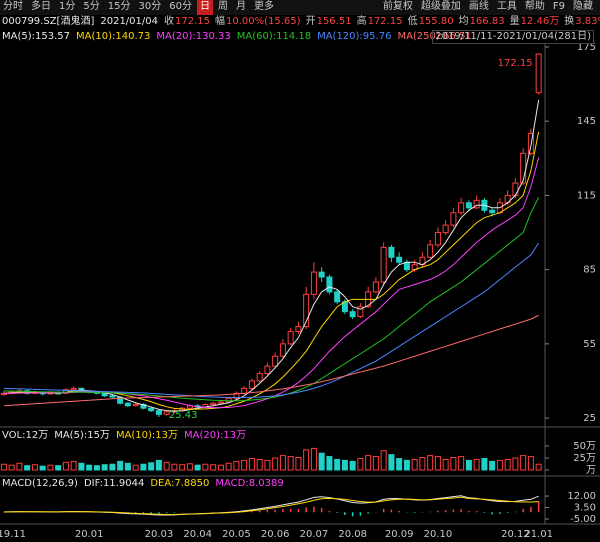 Image resolution: width=600 pixels, height=542 pixels. What do you see at coordinates (300, 436) in the screenshot?
I see `volume-legend: VOL:12万 MA(5):15万 MA(10):13万 MA(20):13万` at bounding box center [300, 436].